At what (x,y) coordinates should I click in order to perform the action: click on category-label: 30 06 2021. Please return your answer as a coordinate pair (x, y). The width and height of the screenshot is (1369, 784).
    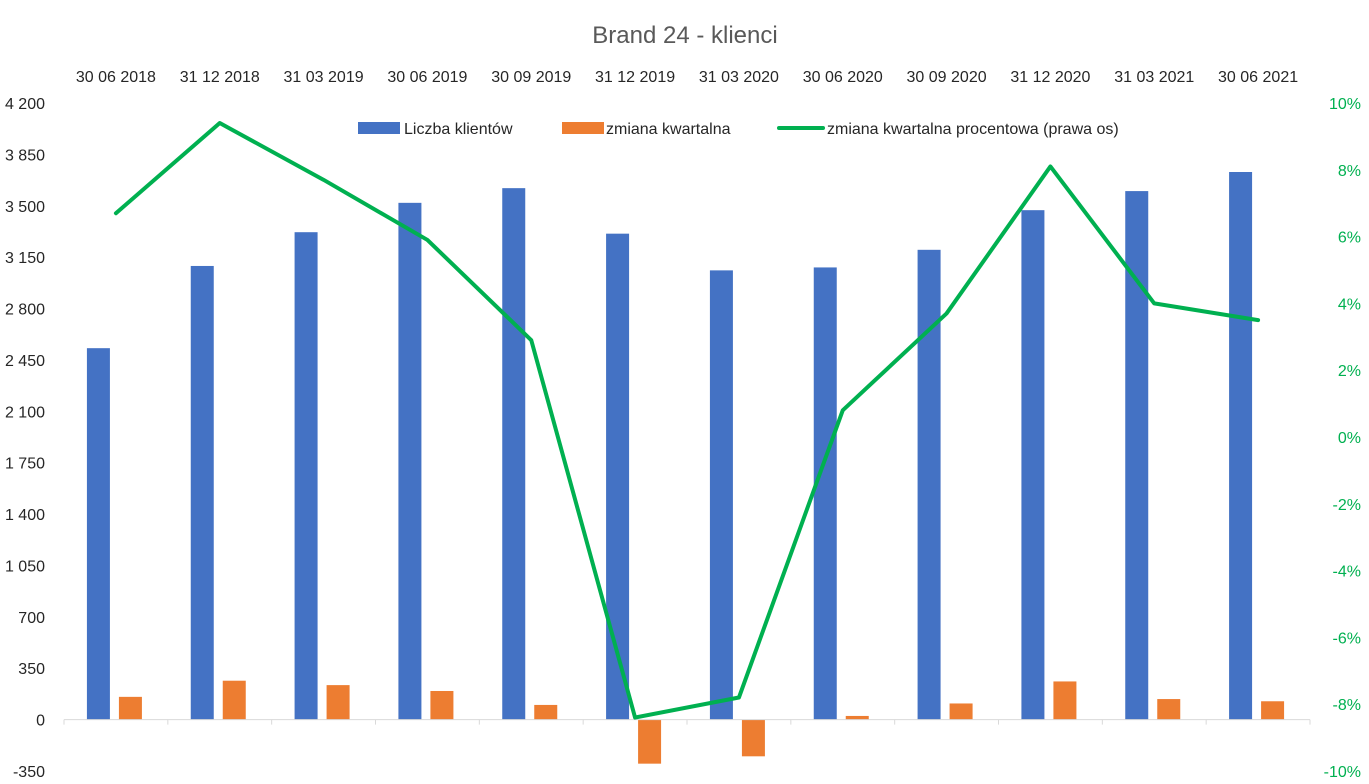
    Looking at the image, I should click on (1258, 77).